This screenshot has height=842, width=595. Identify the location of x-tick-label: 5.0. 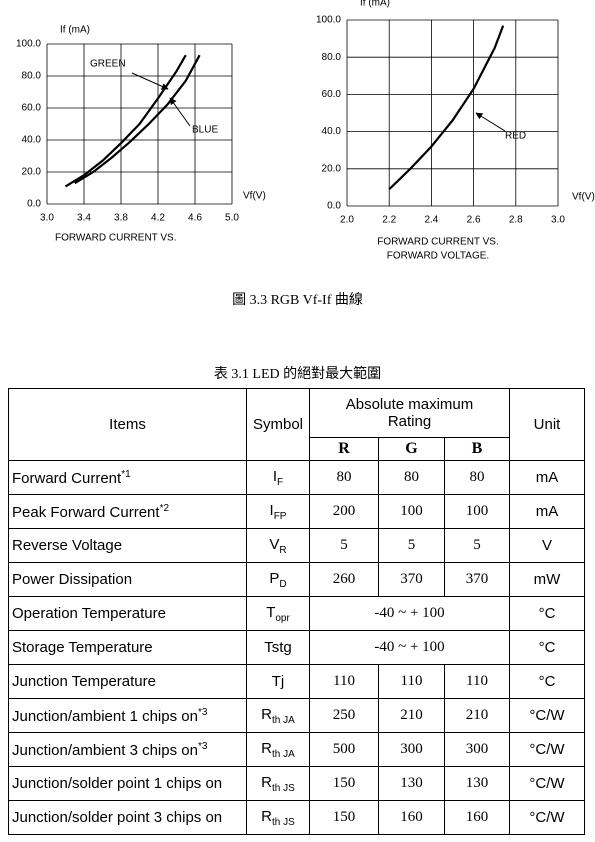
(232, 218).